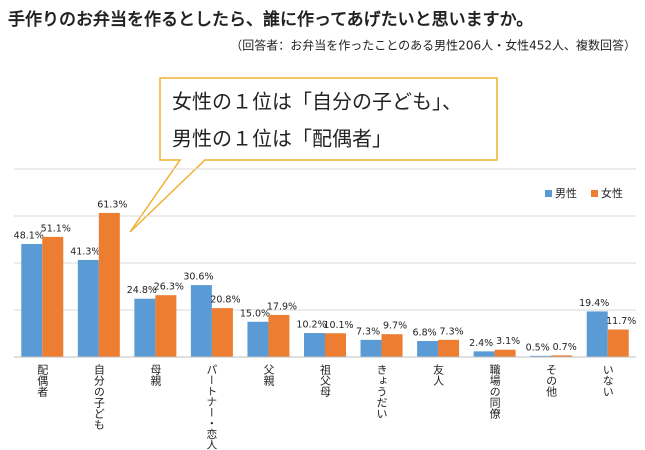 The width and height of the screenshot is (645, 450). Describe the element at coordinates (325, 380) in the screenshot. I see `x-tick-label: 祖父母` at that location.